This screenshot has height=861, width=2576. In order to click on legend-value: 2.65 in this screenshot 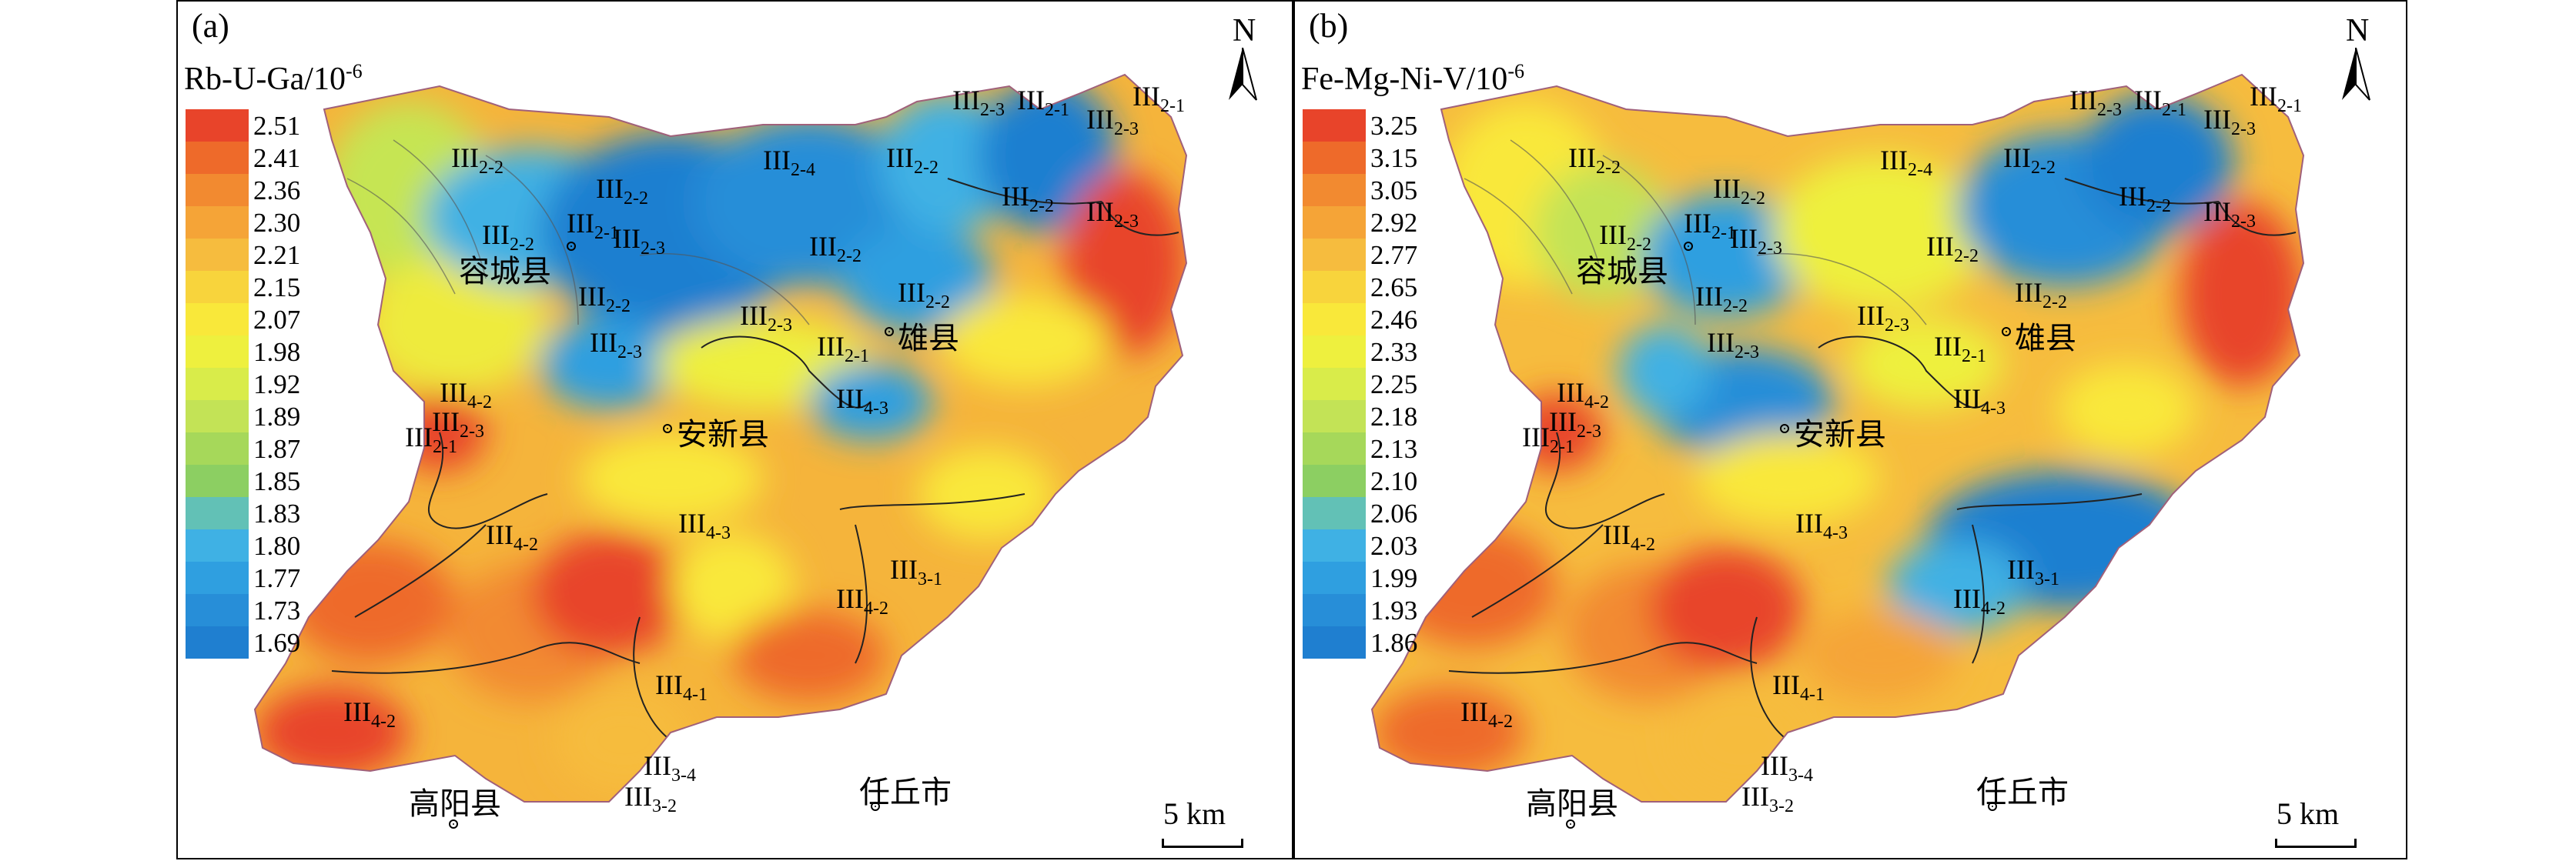, I will do `click(1394, 287)`.